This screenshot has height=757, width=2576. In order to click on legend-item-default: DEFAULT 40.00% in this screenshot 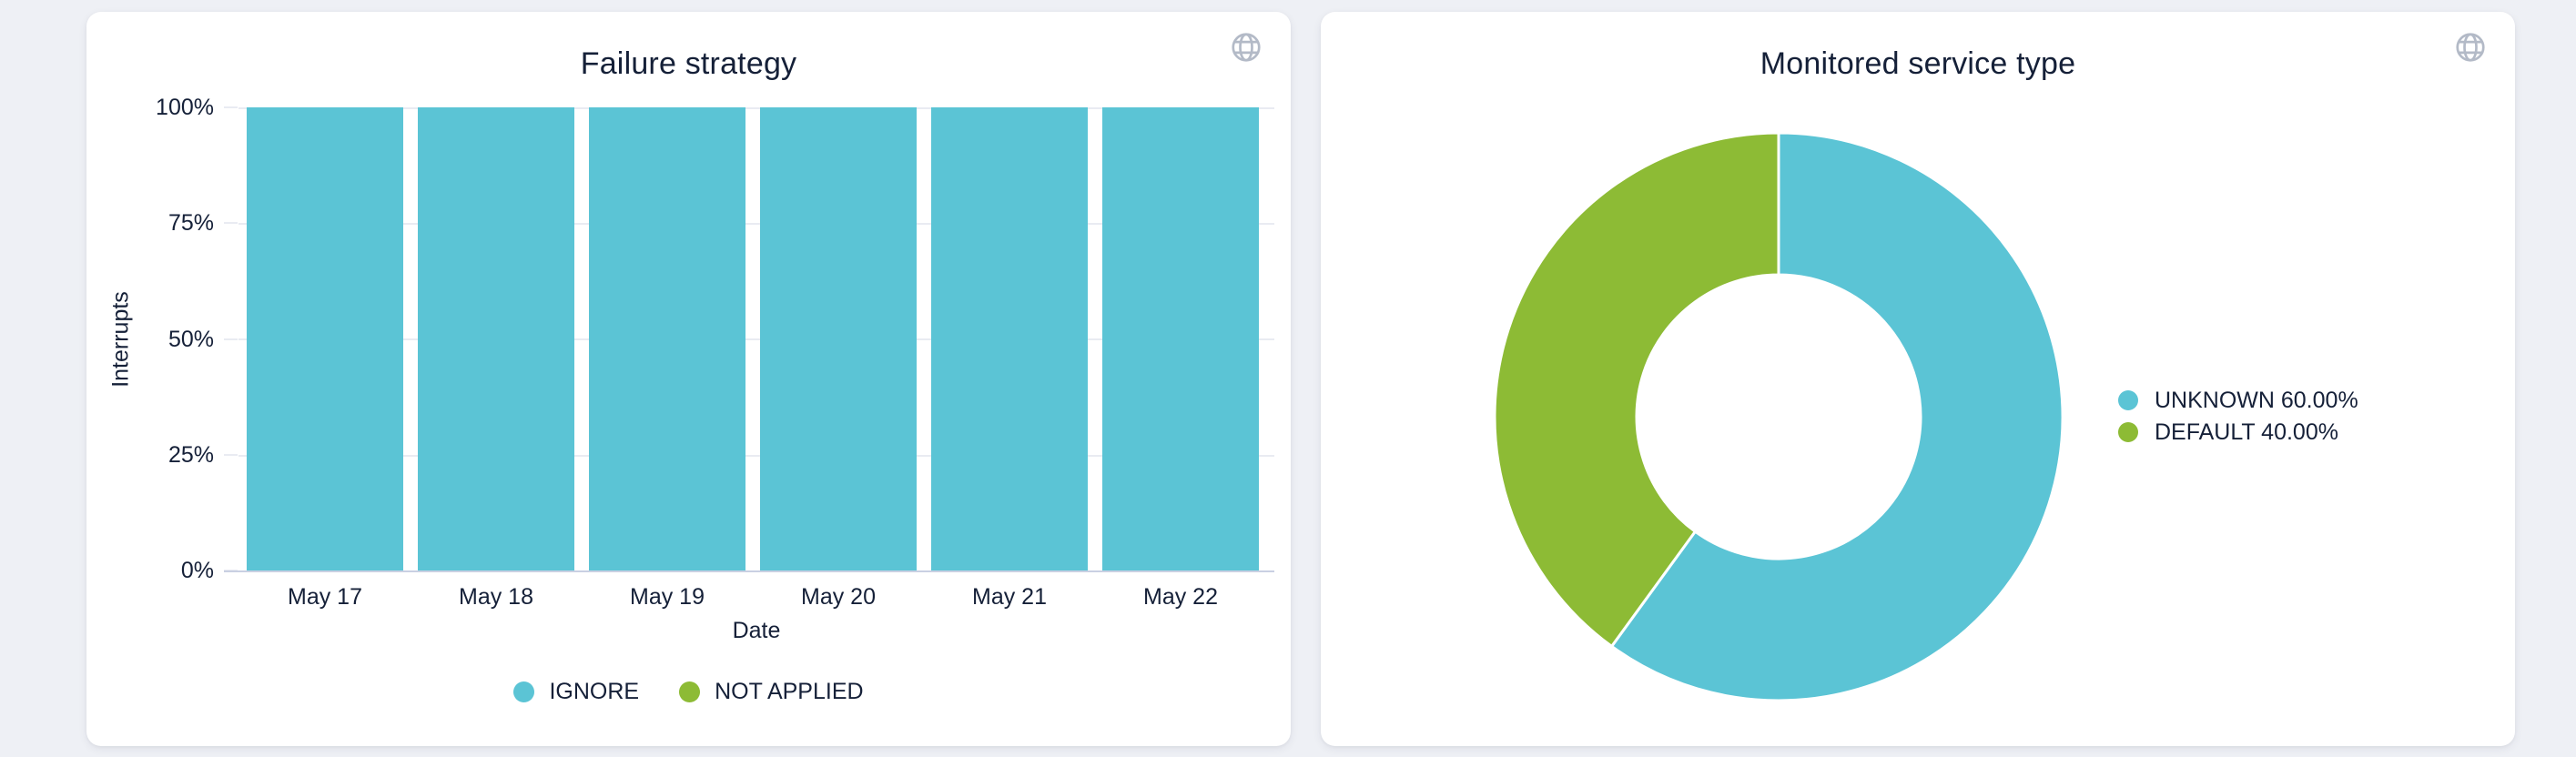, I will do `click(2238, 433)`.